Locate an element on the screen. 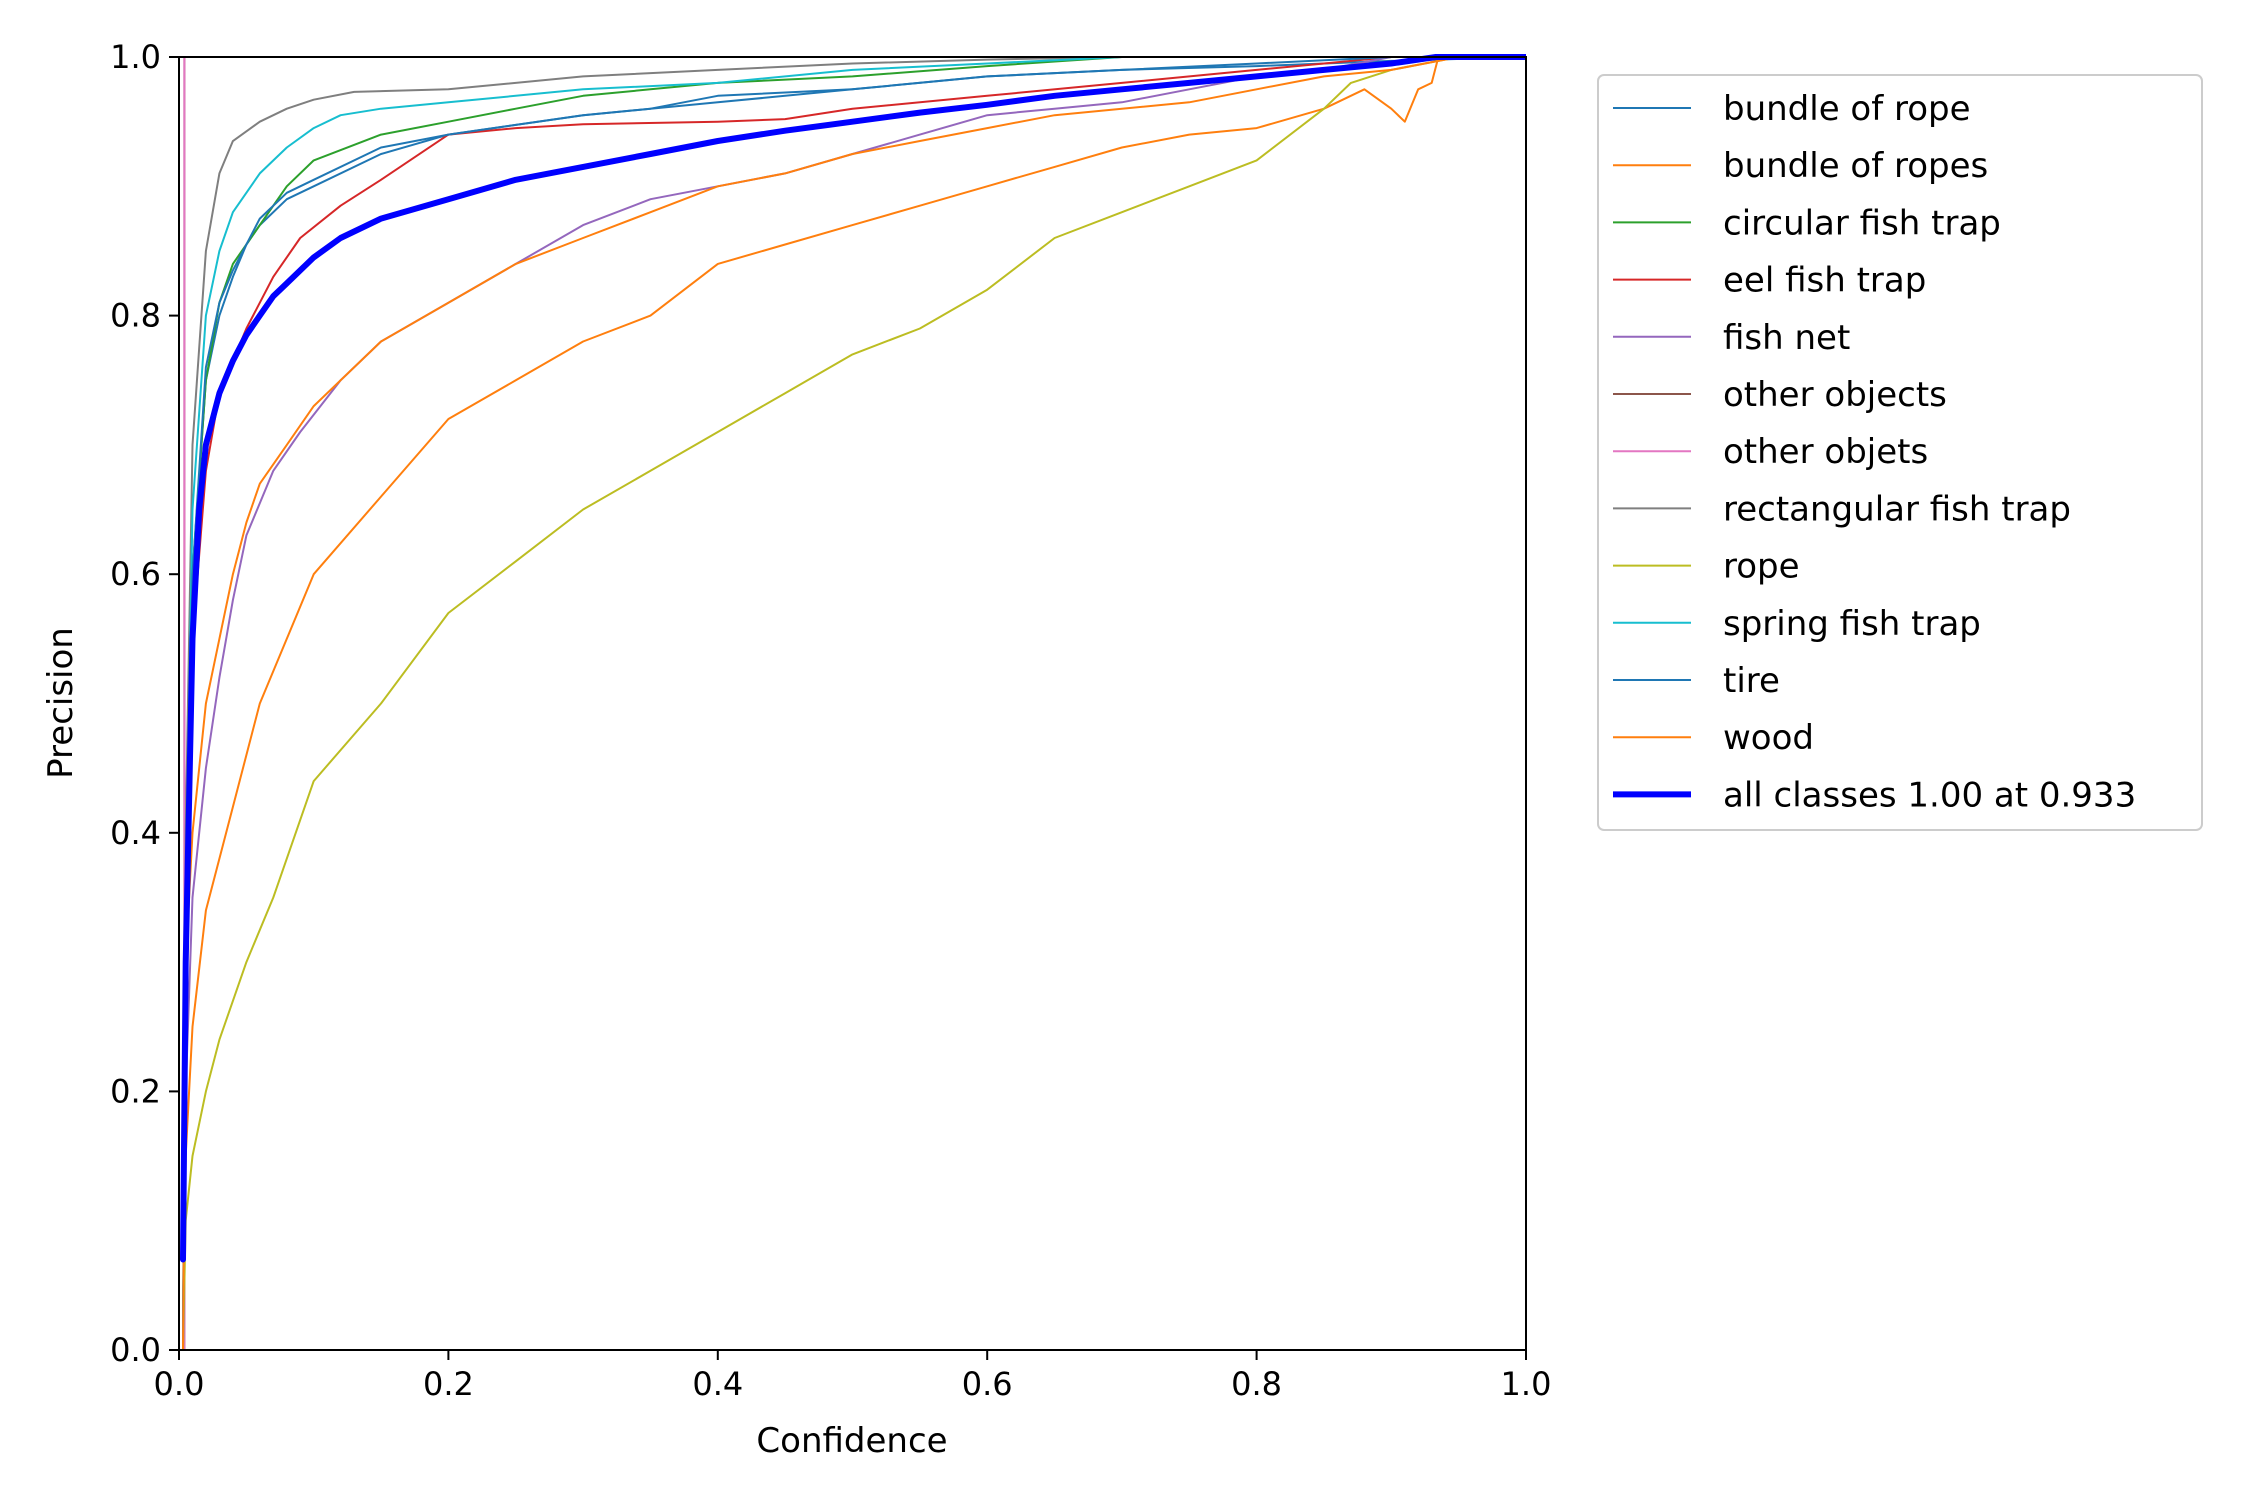  y-tick-label: 1.0 is located at coordinates (135, 57).